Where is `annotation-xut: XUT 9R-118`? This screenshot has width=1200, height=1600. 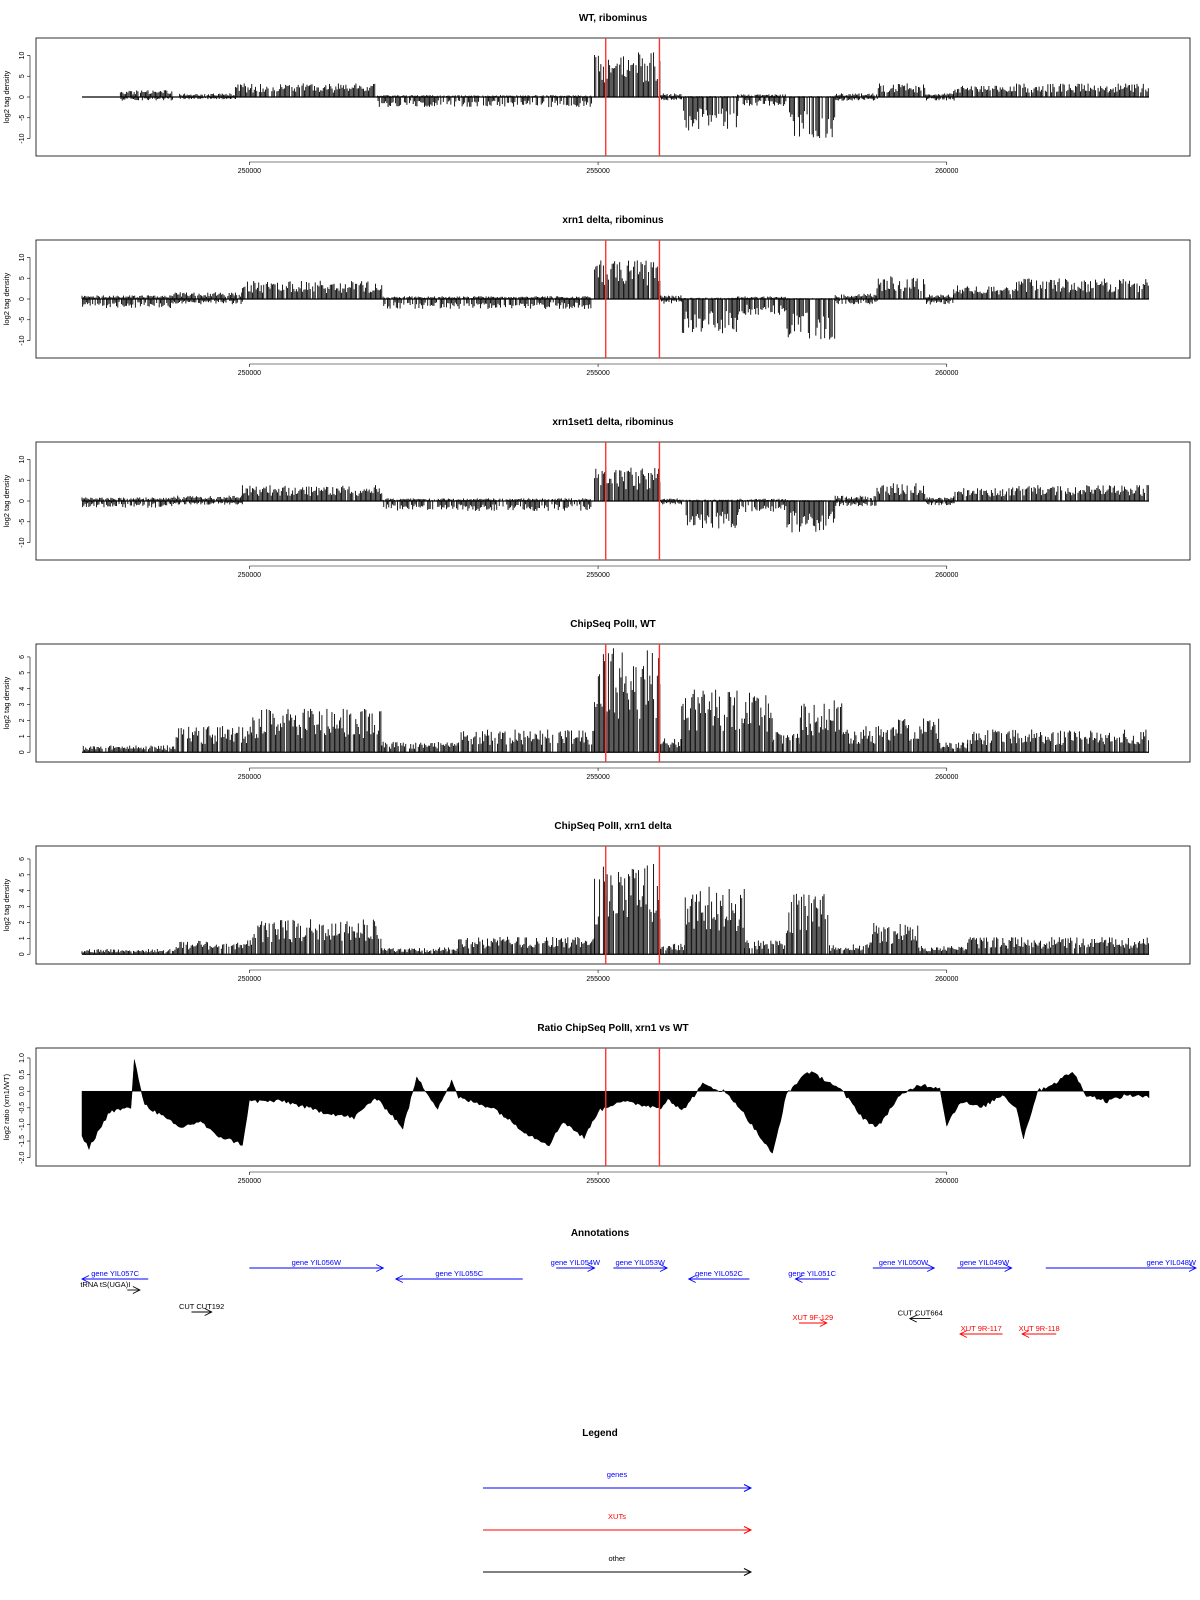 annotation-xut: XUT 9R-118 is located at coordinates (1039, 1331).